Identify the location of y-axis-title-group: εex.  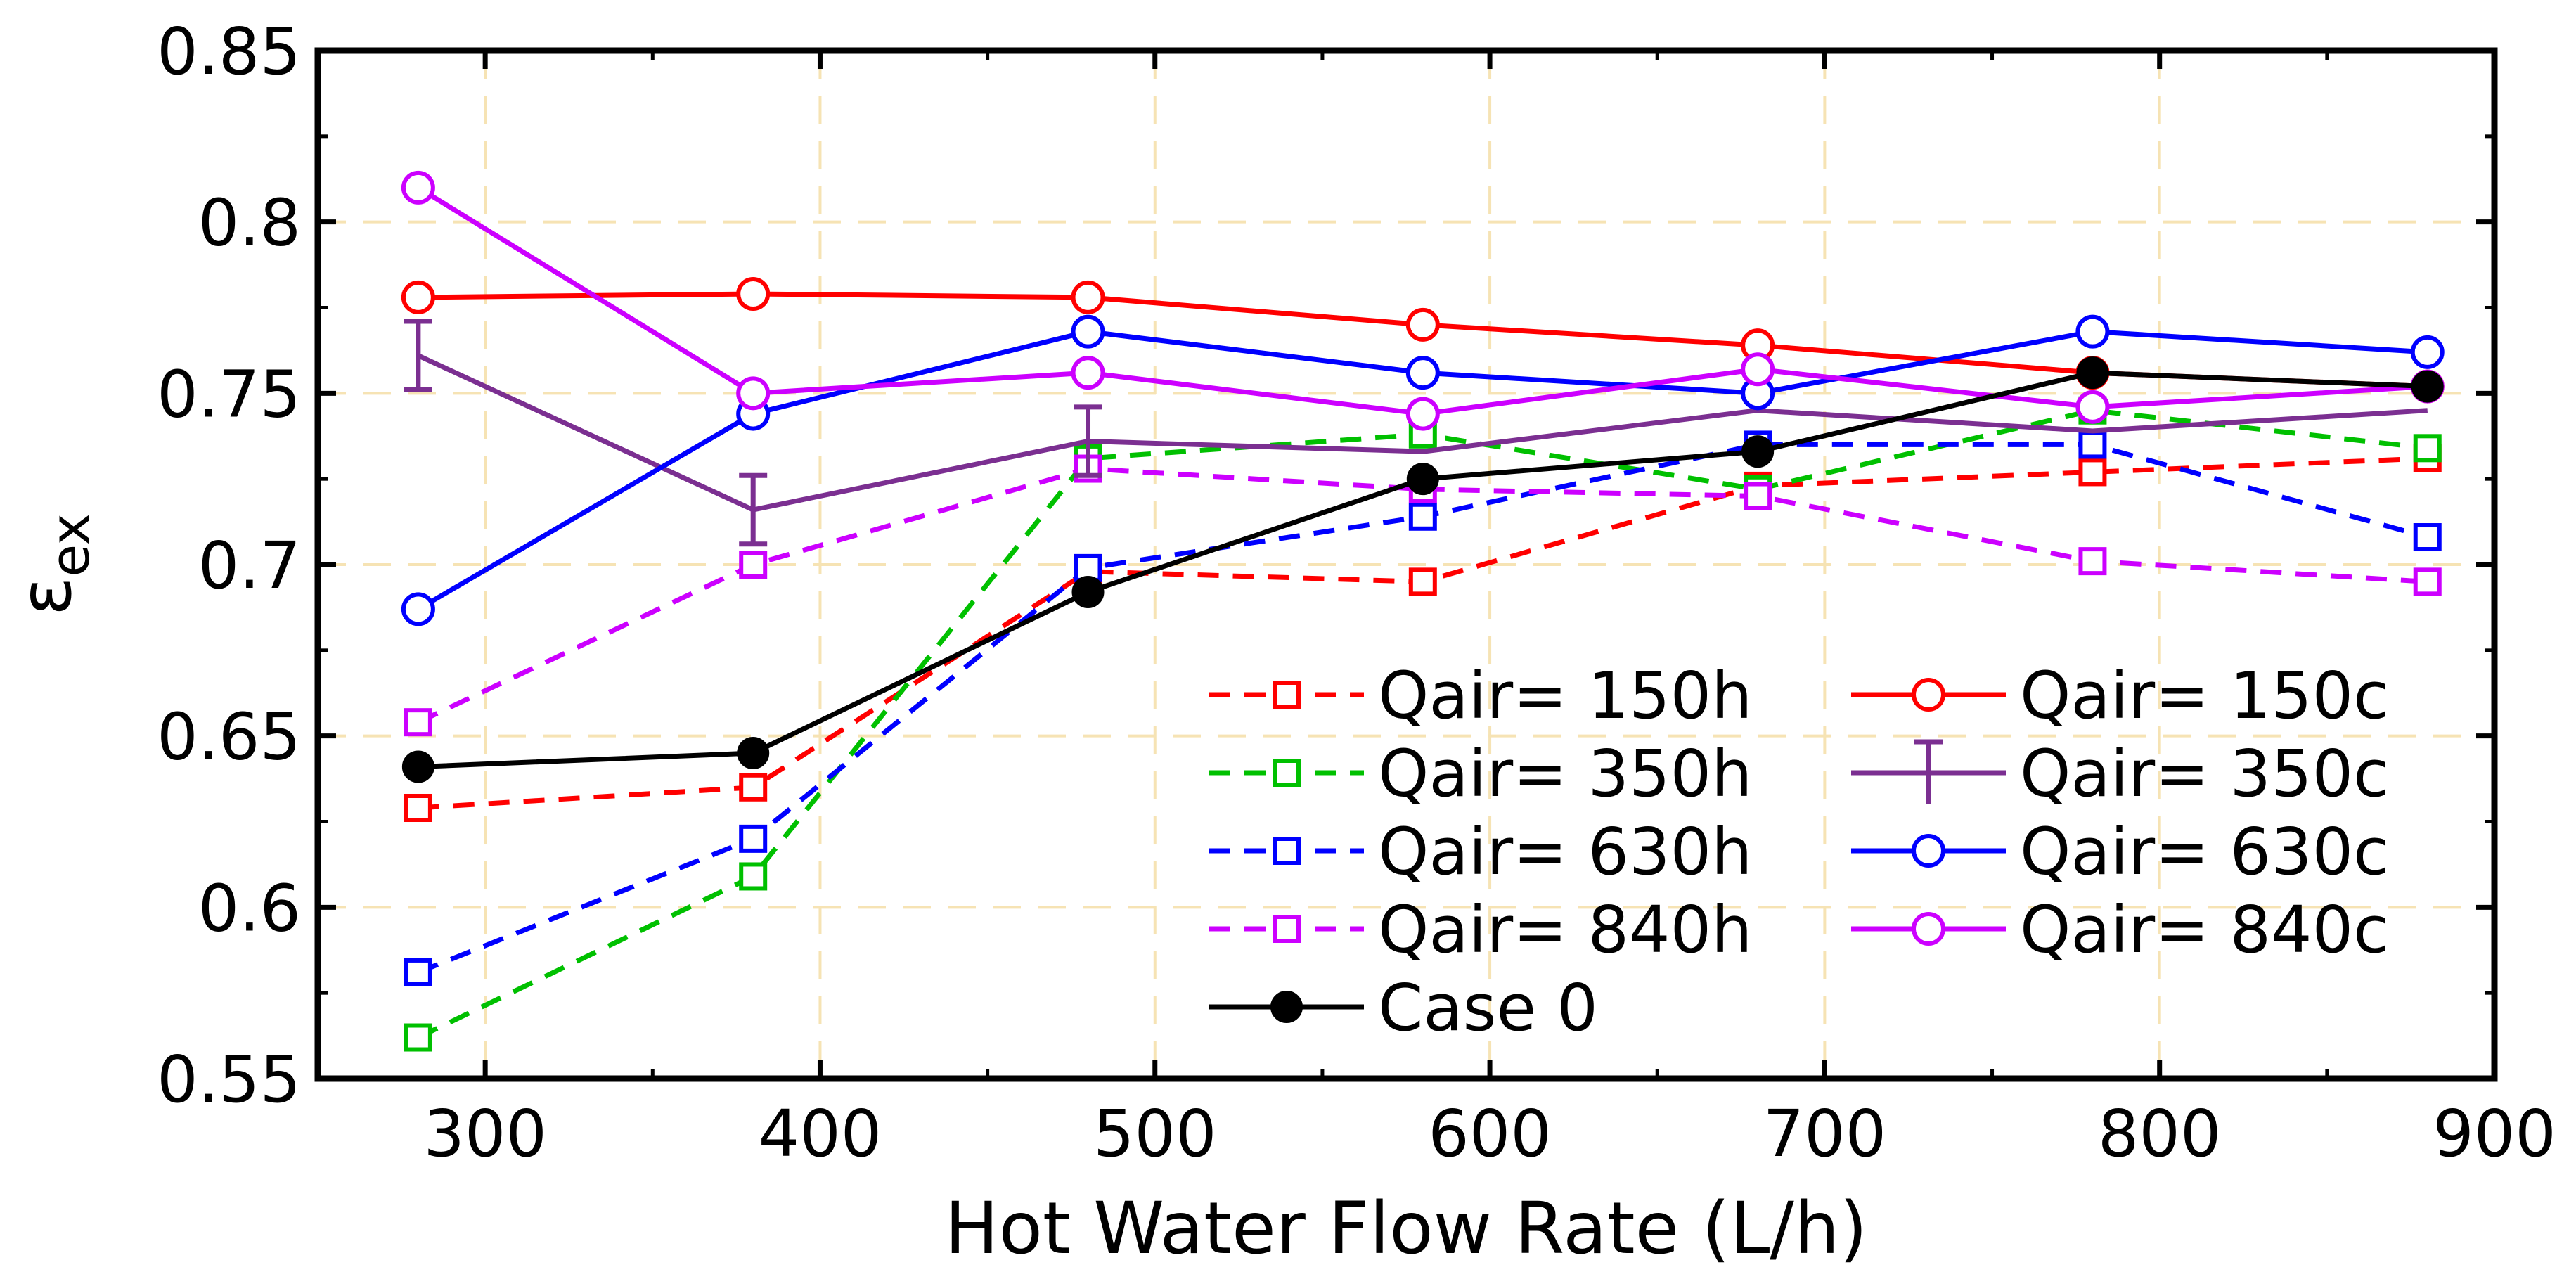
(52, 564).